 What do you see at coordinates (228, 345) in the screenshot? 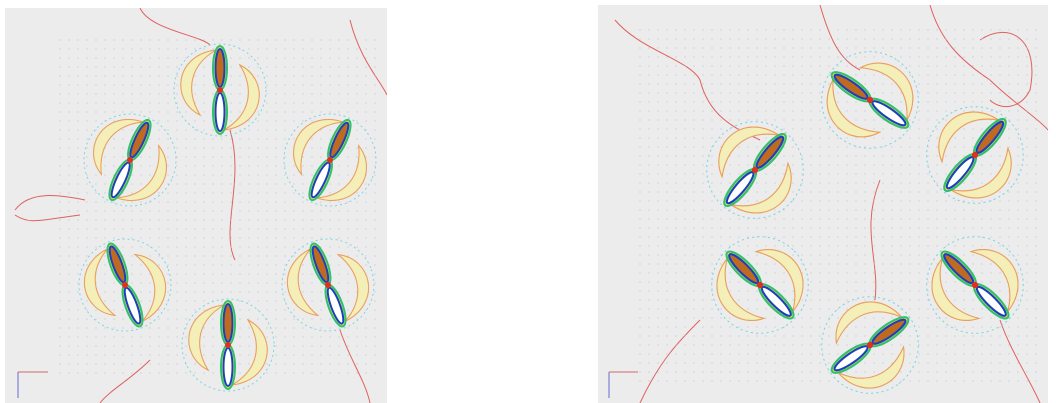
I see `core` at bounding box center [228, 345].